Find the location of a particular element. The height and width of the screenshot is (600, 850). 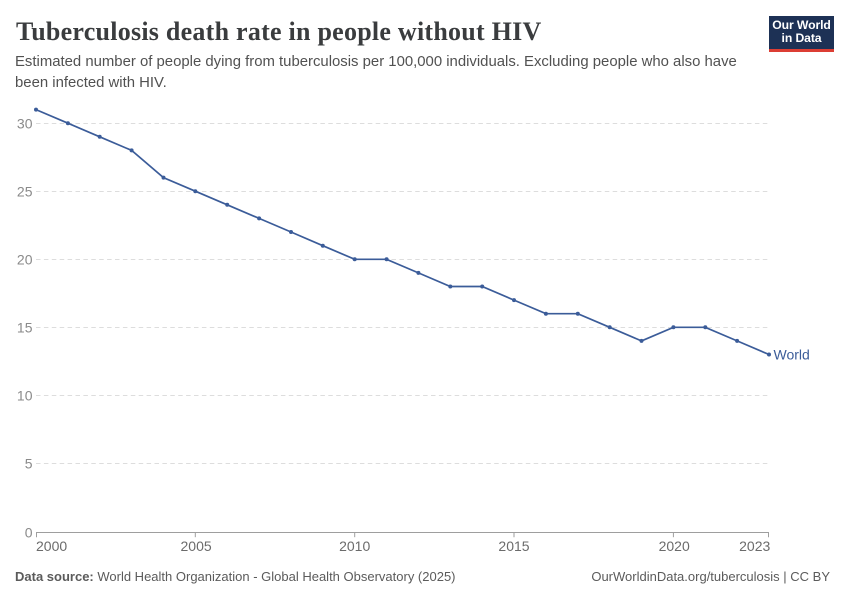

svg-text: 20 is located at coordinates (25, 260).